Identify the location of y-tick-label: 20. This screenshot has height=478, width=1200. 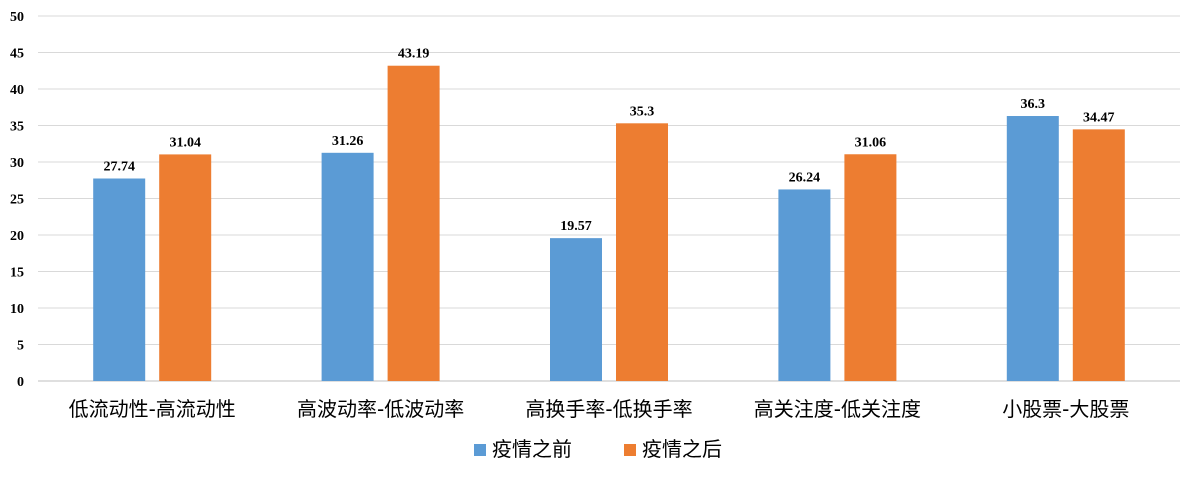
(17, 236).